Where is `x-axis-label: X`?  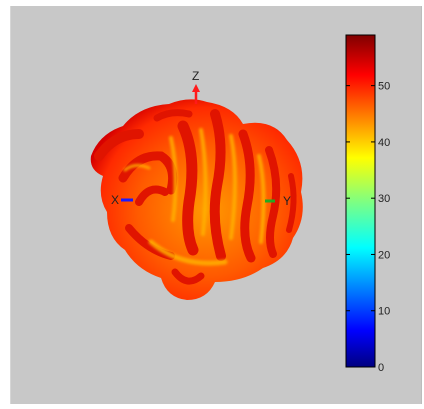 x-axis-label: X is located at coordinates (115, 200).